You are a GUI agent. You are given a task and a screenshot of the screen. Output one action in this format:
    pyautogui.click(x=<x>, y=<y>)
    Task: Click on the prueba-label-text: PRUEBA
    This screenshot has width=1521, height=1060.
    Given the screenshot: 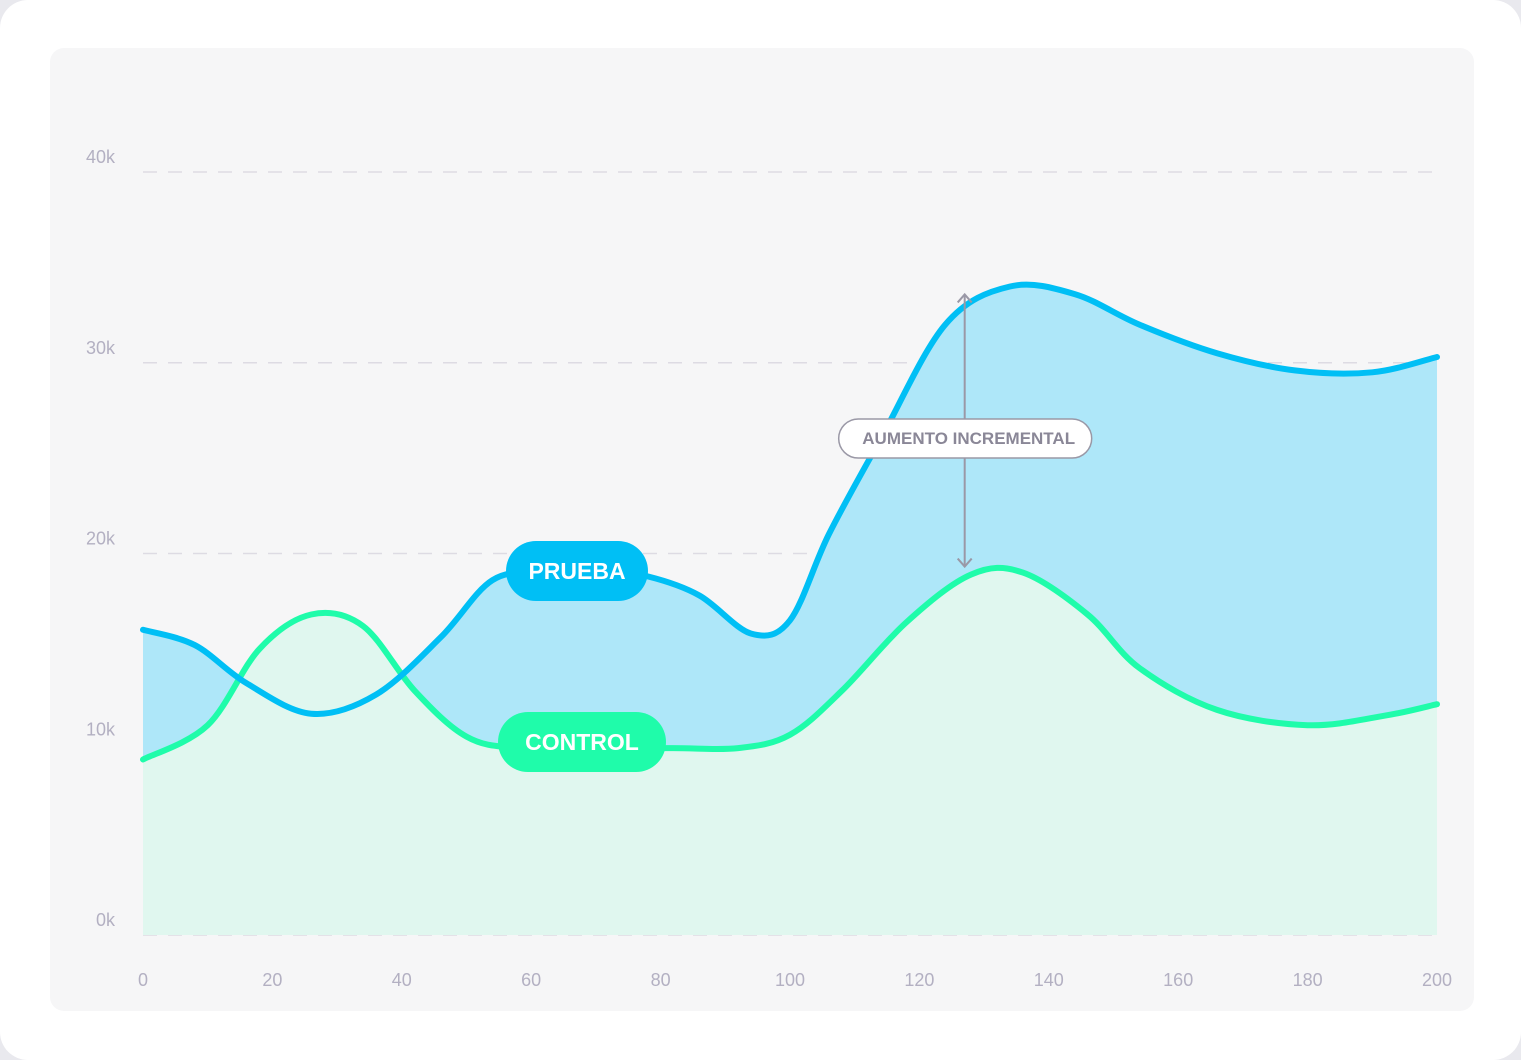 What is the action you would take?
    pyautogui.click(x=576, y=571)
    